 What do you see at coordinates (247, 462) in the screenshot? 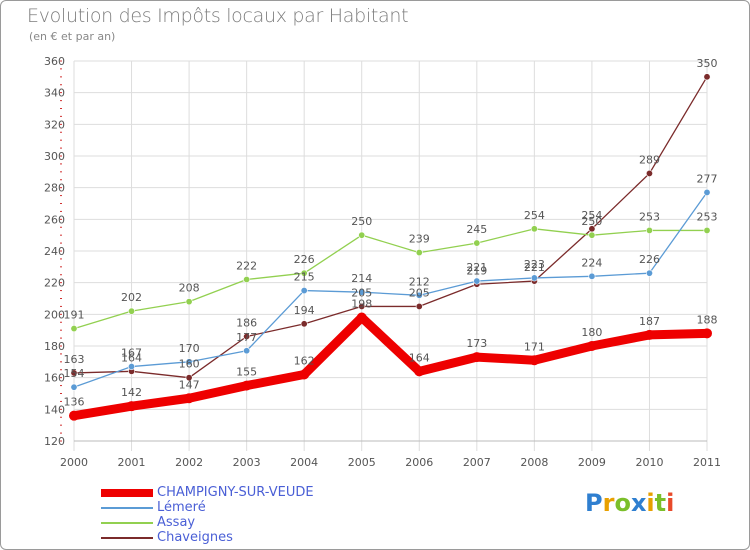
I see `x-tick-label: 2003` at bounding box center [247, 462].